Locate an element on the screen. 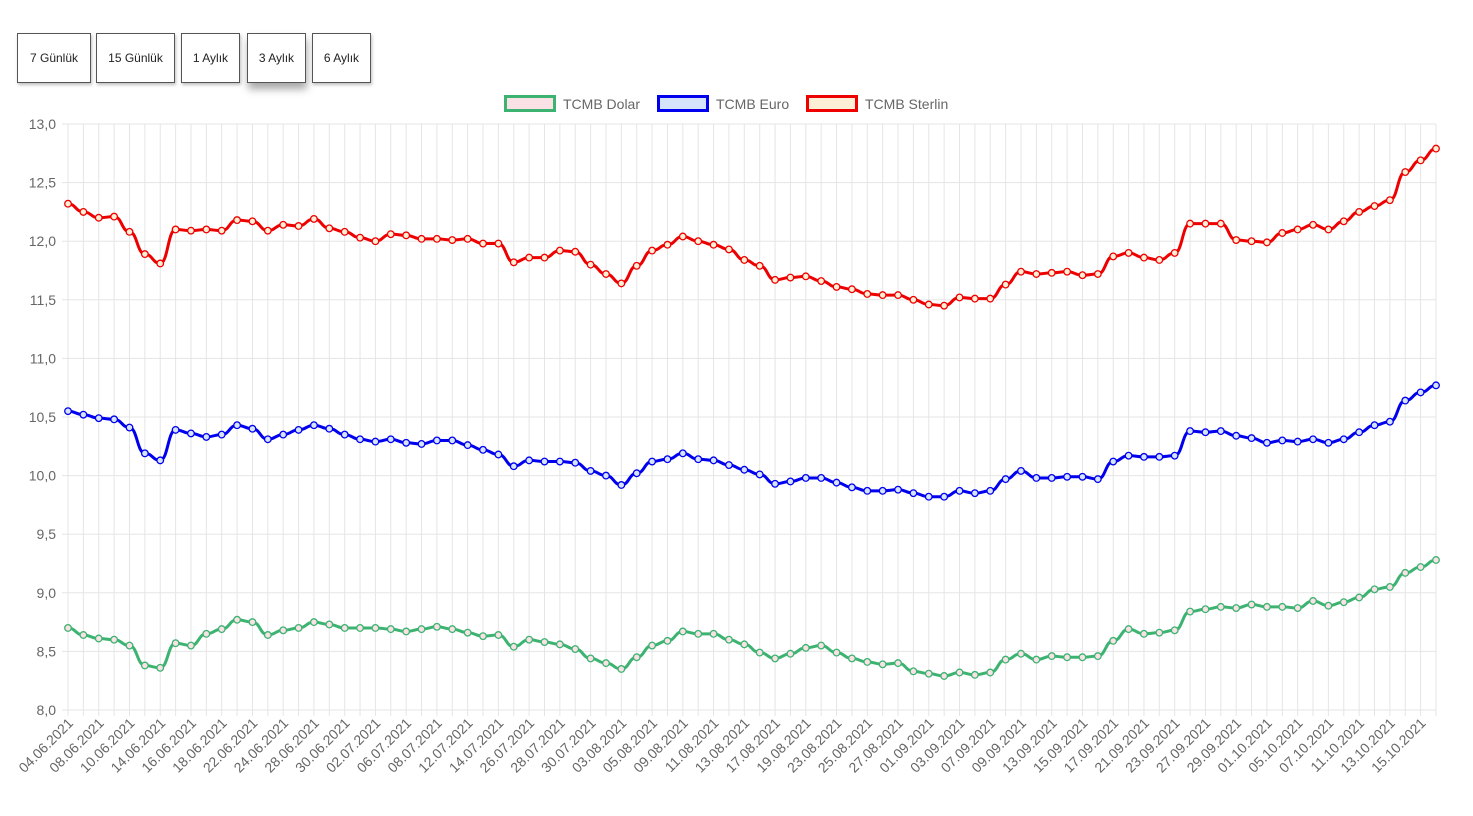  range-3-months-button: 3 Aylık is located at coordinates (276, 58).